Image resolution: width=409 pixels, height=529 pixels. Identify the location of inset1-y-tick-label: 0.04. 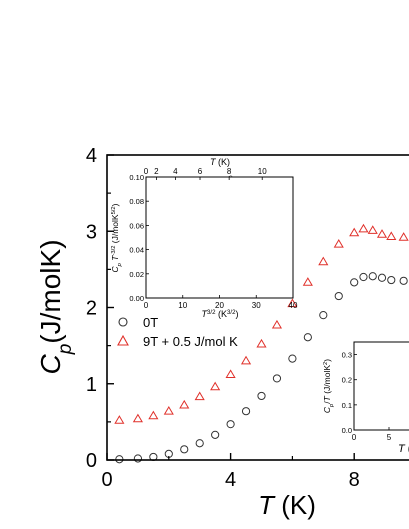
(136, 250).